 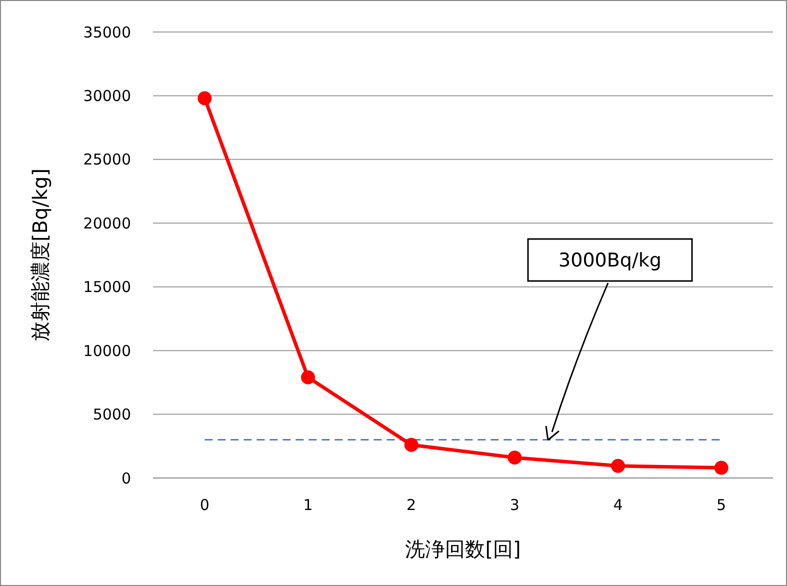 I want to click on y-axis-title: 放射能濃度[Bq/kg], so click(x=40, y=255).